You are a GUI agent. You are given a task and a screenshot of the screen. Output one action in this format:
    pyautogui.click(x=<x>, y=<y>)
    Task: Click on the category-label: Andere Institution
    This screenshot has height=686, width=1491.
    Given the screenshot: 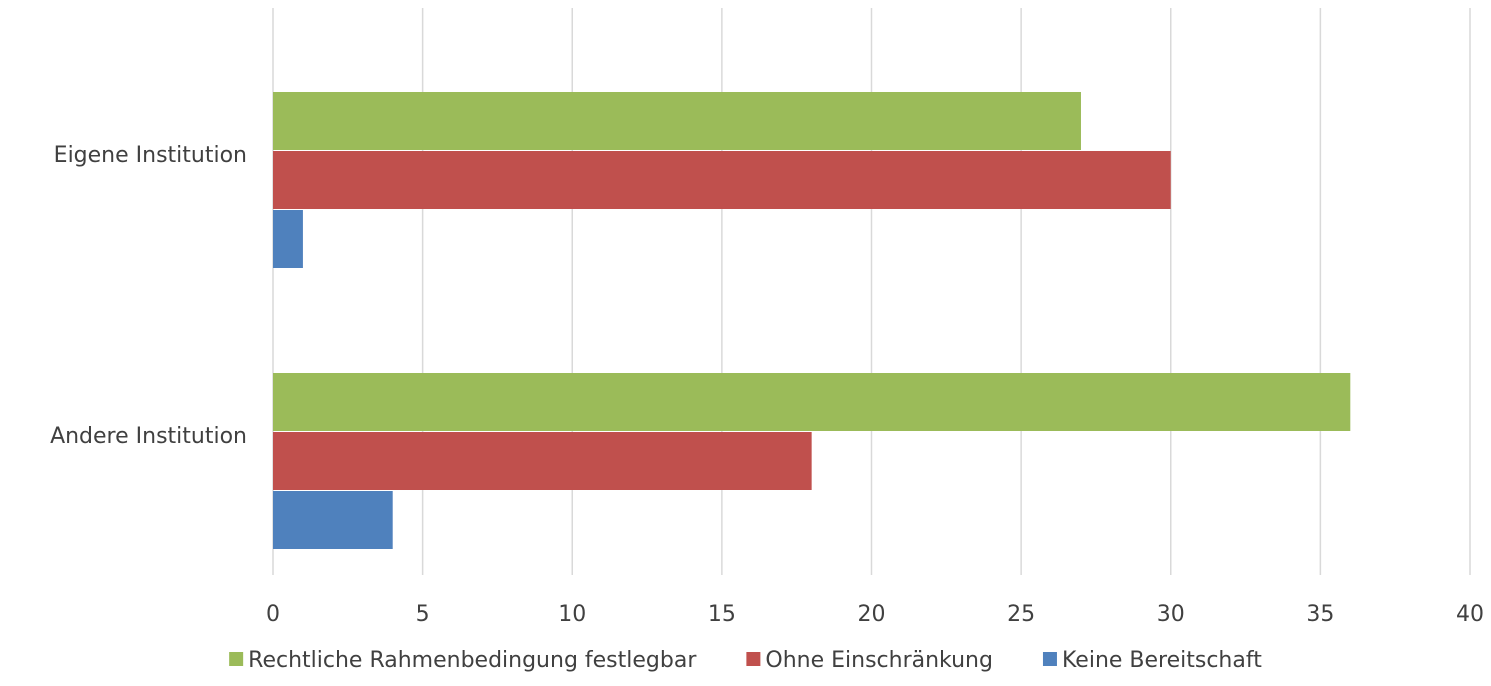 What is the action you would take?
    pyautogui.click(x=148, y=436)
    